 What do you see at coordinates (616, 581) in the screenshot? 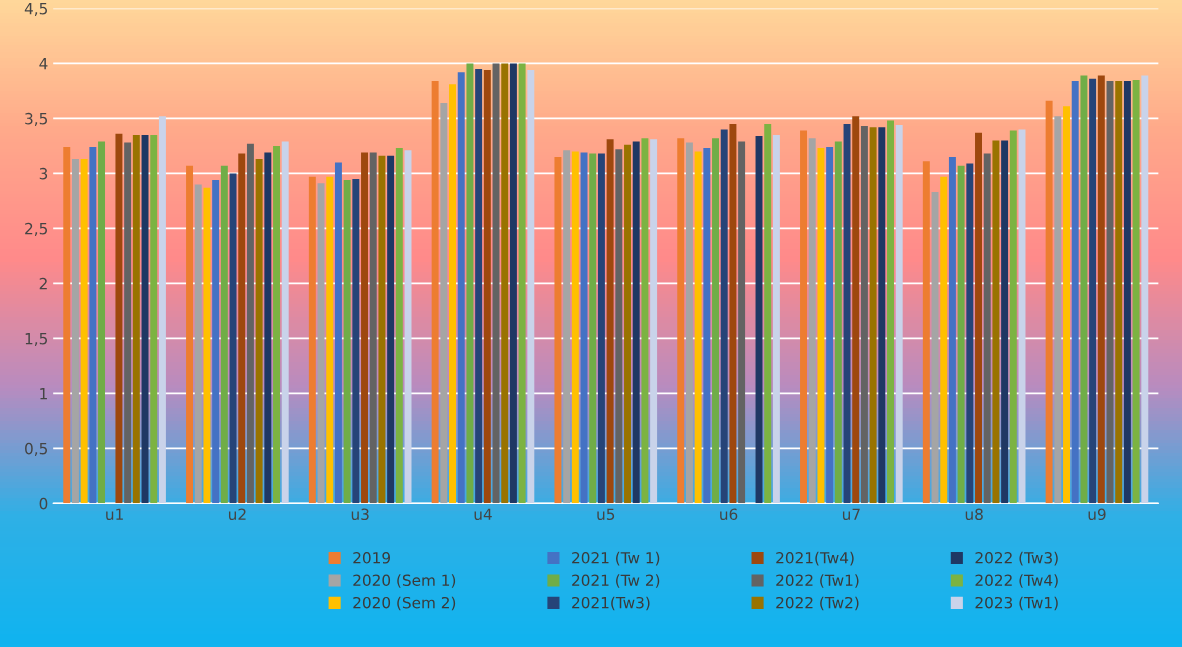
I see `legend-label: 2021 (Tw 2)` at bounding box center [616, 581].